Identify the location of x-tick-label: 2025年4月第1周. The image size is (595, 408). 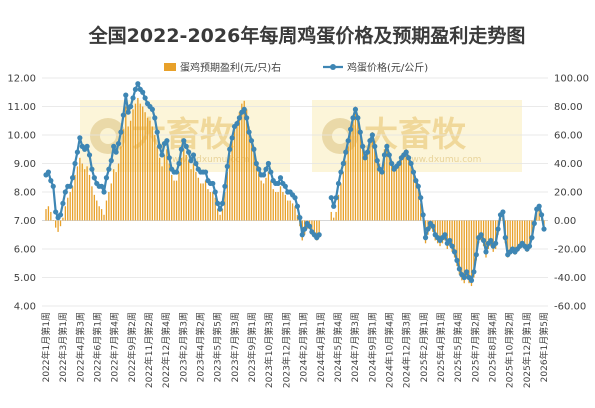
(441, 347).